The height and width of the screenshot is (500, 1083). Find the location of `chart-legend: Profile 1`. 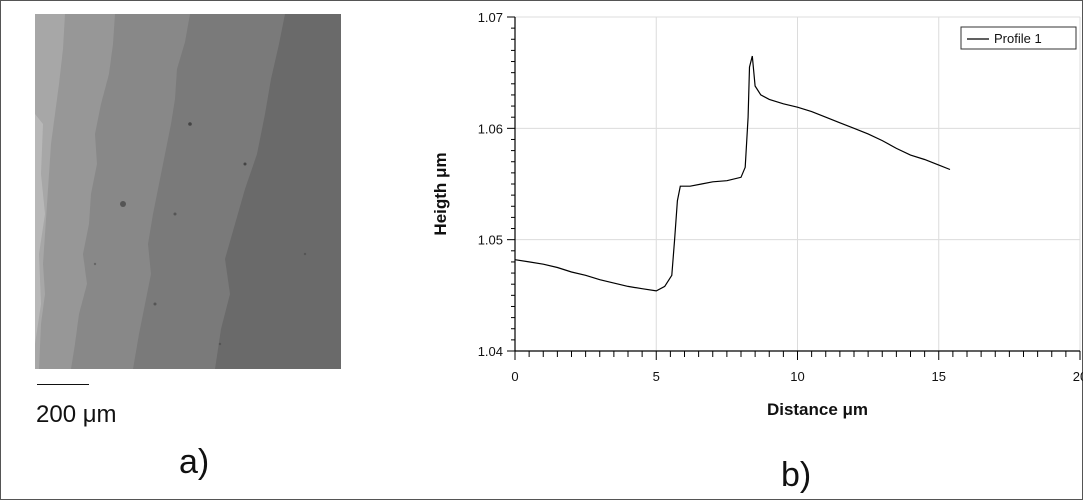

chart-legend: Profile 1 is located at coordinates (1018, 38).